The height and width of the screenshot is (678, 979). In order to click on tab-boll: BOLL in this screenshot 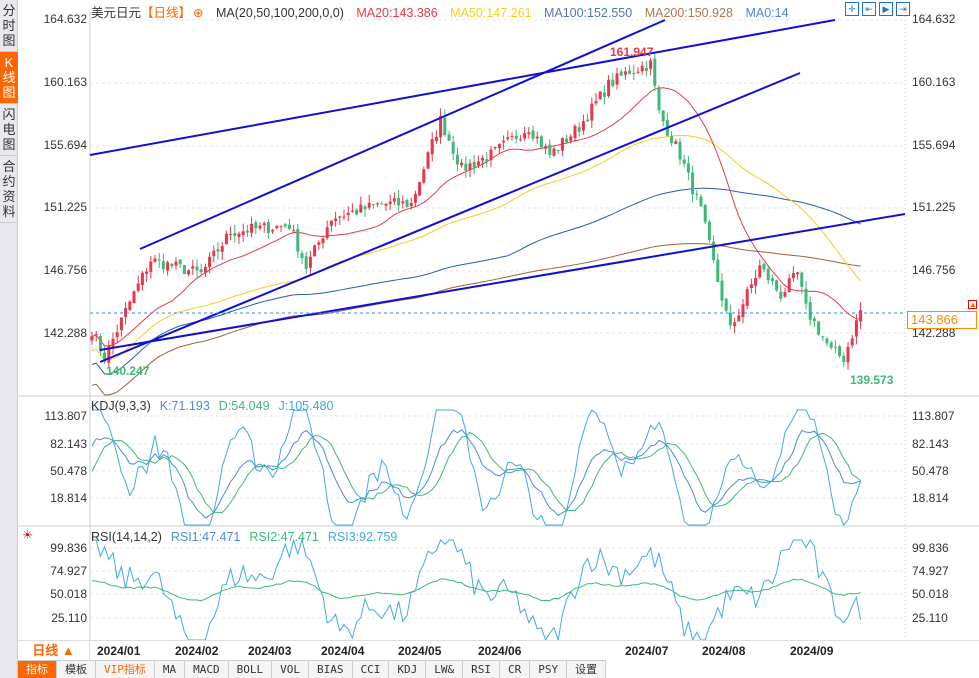, I will do `click(251, 669)`.